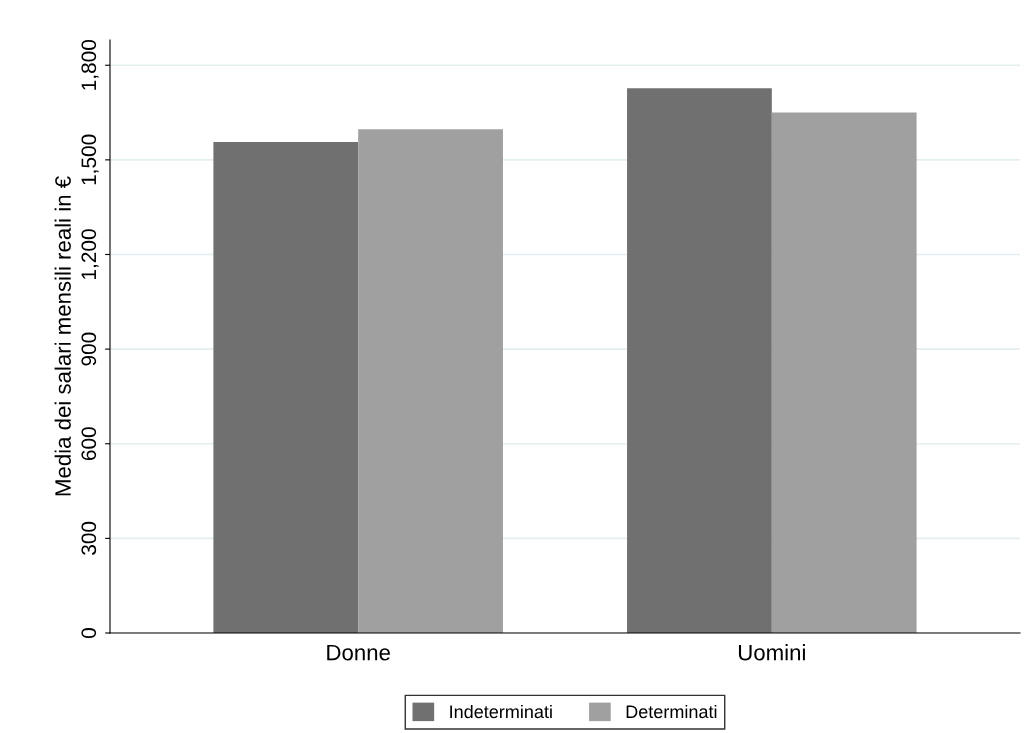  What do you see at coordinates (90, 159) in the screenshot?
I see `y-tick-label: 1,500` at bounding box center [90, 159].